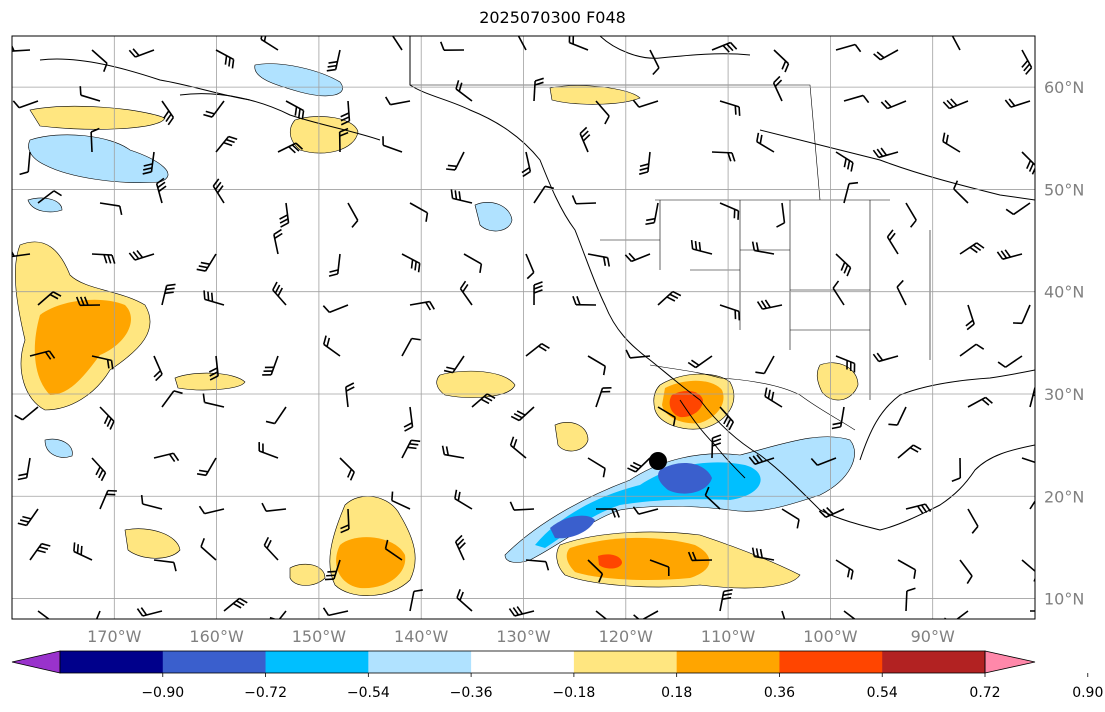 Image resolution: width=1105 pixels, height=712 pixels. Describe the element at coordinates (368, 693) in the screenshot. I see `colorbar-label: −0.54` at that location.